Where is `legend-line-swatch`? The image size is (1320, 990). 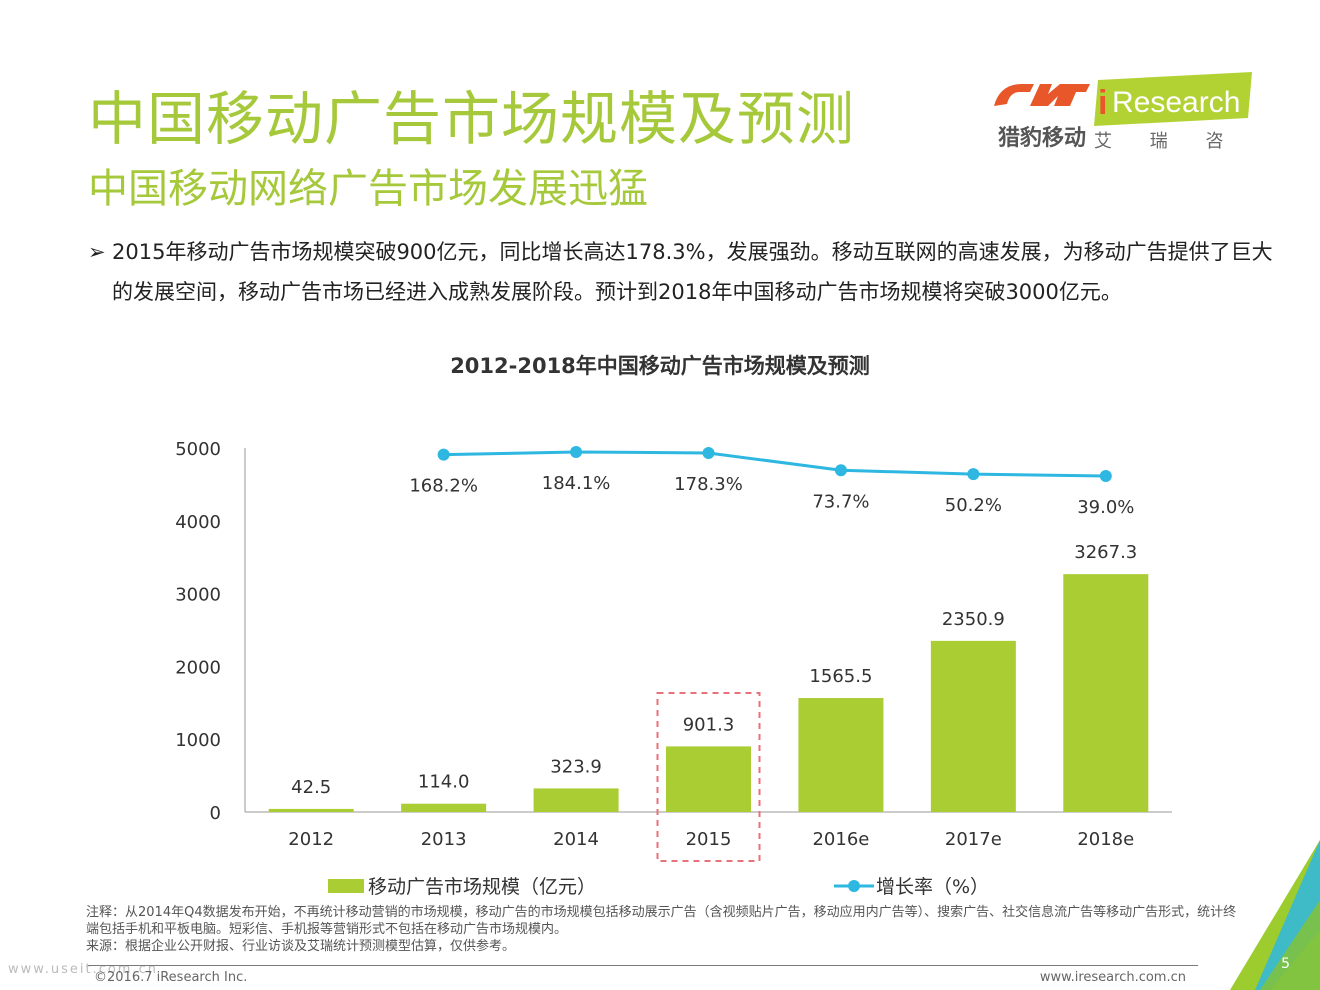 legend-line-swatch is located at coordinates (854, 885).